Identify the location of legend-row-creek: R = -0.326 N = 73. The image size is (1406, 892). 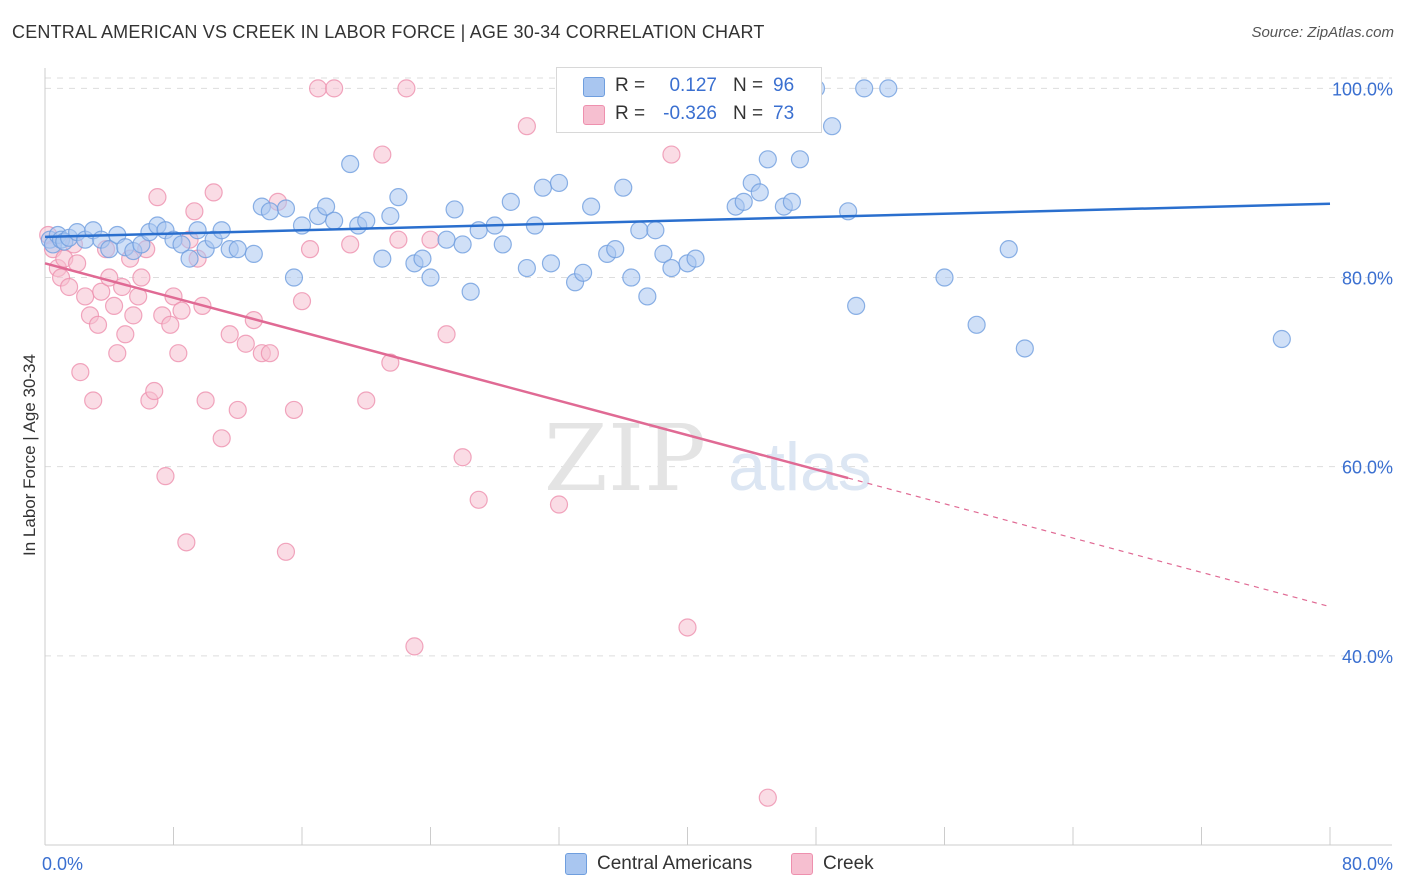
(689, 113).